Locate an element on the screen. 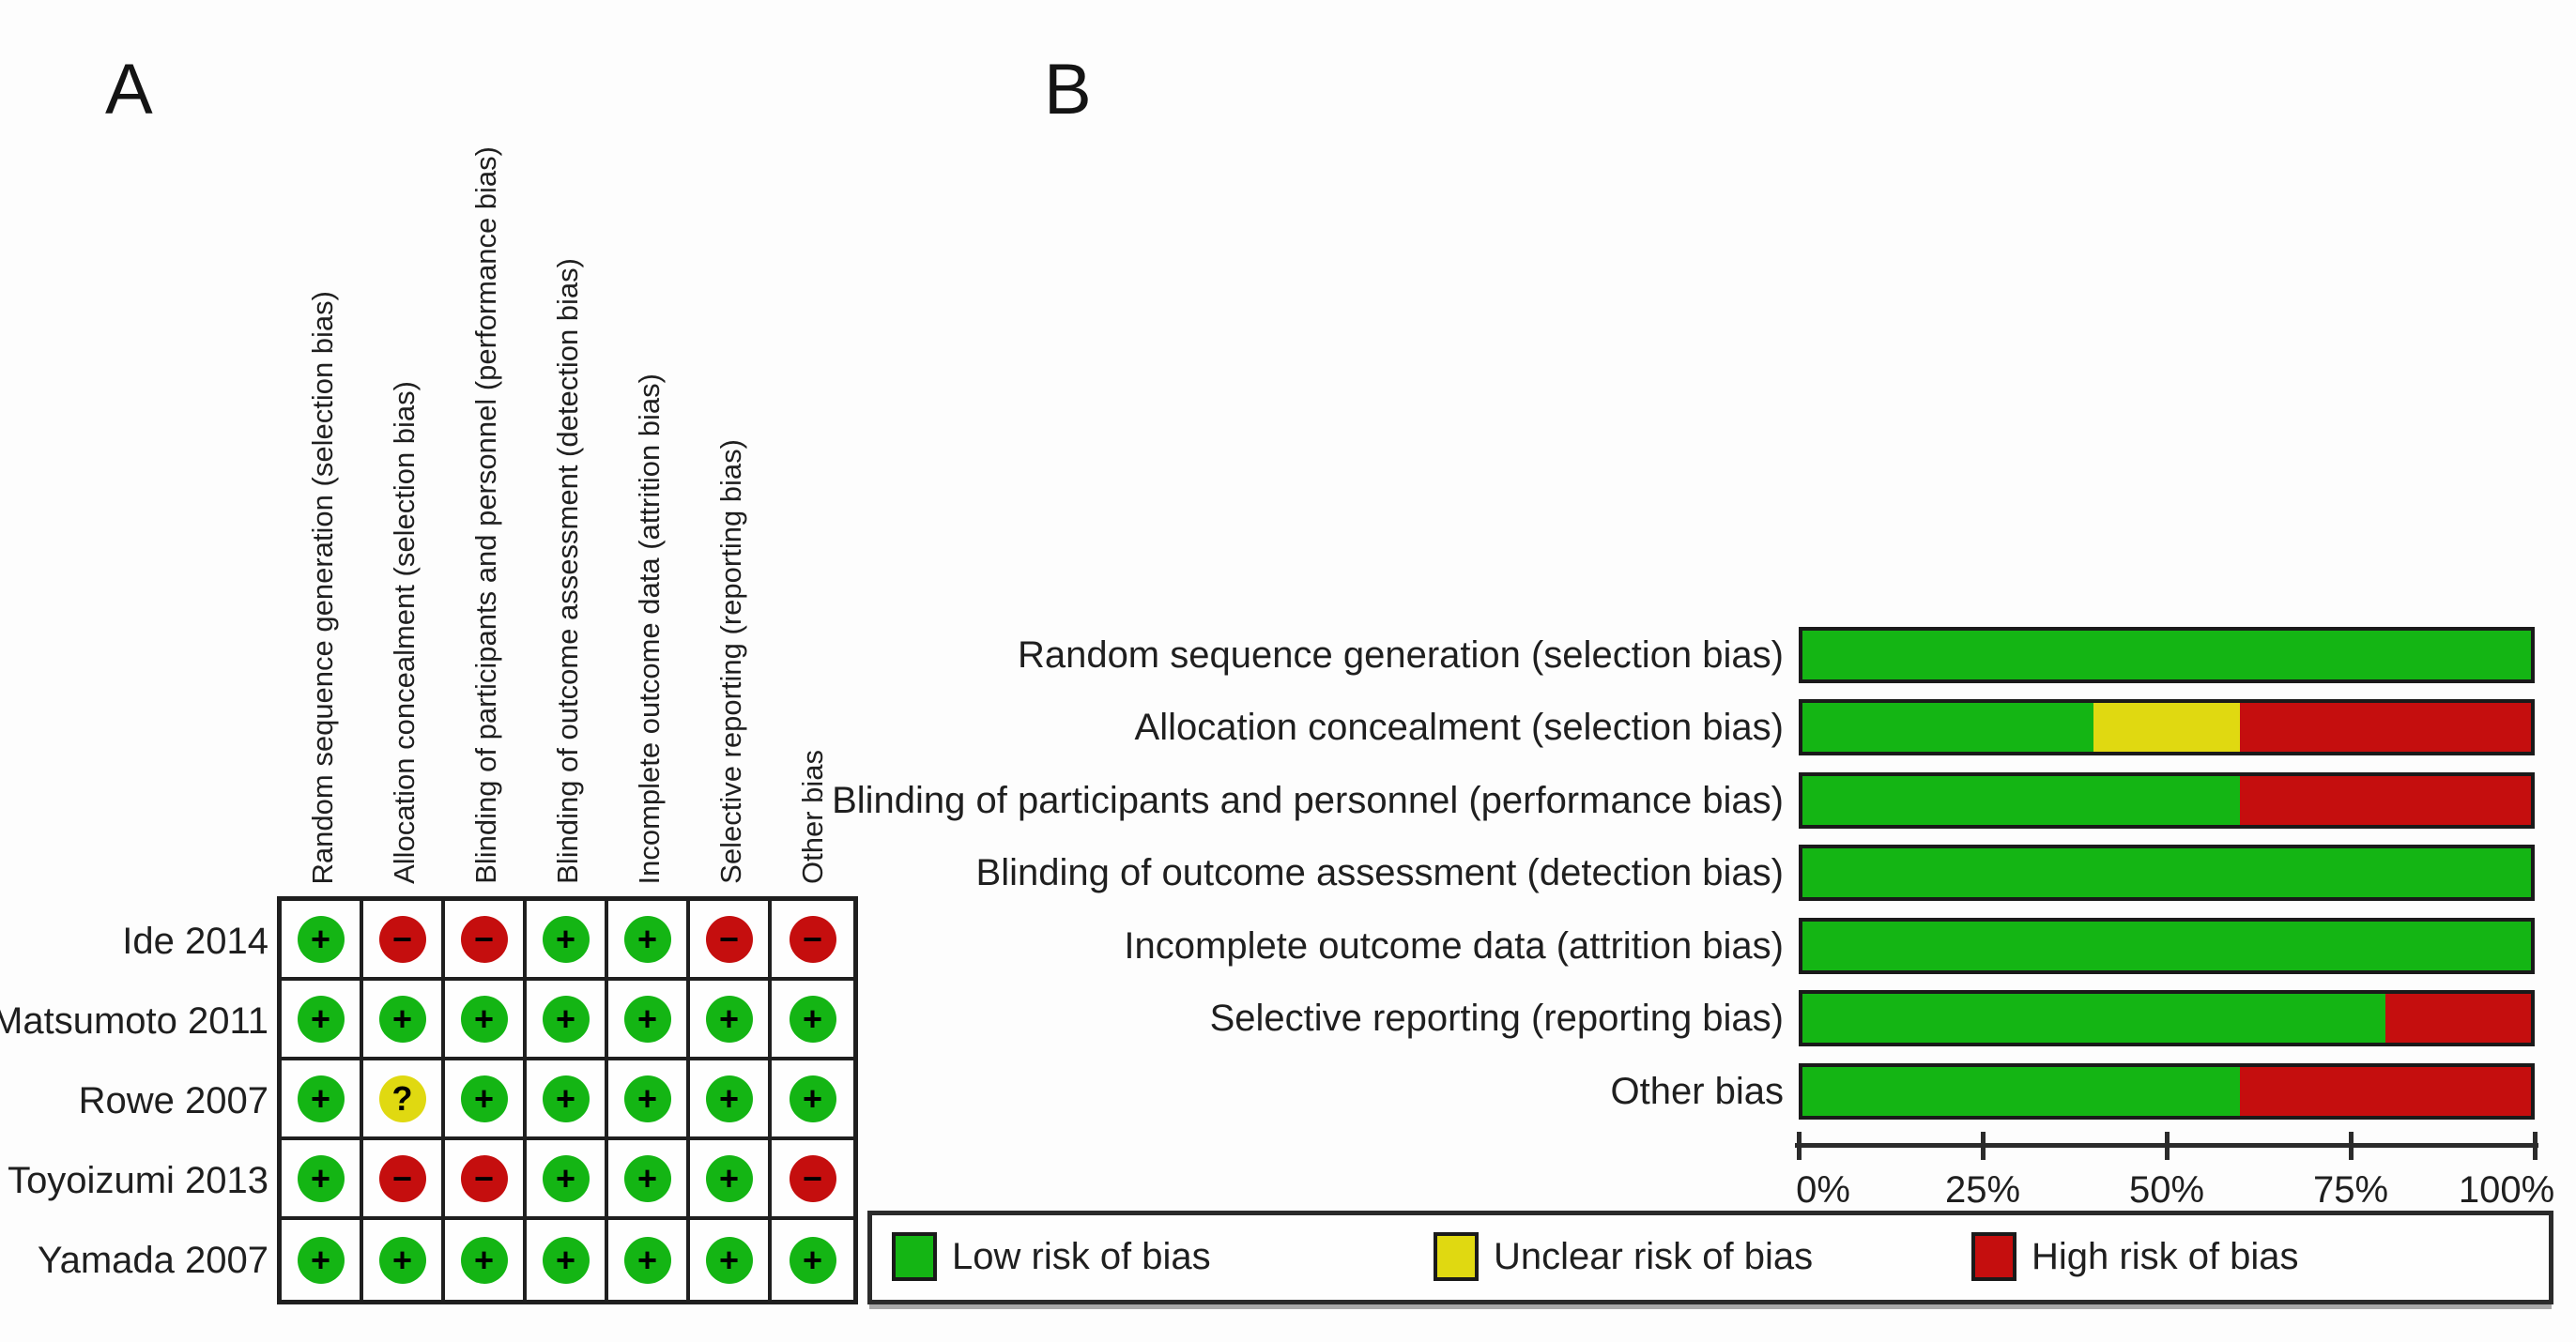  bias-domain-header: Incomplete outcome data (attrition bias) is located at coordinates (649, 629).